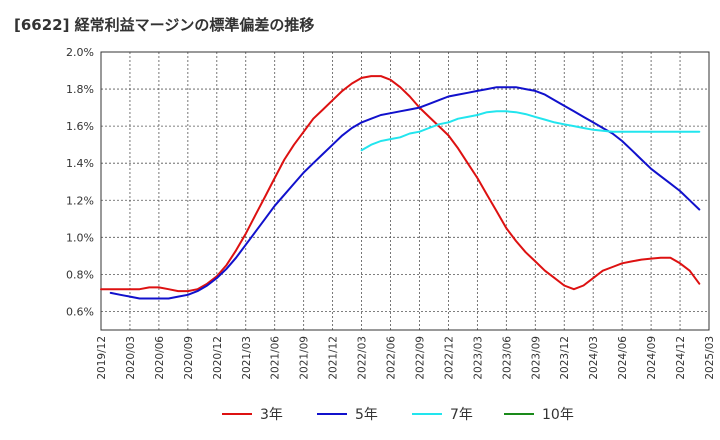 The image size is (720, 440). Describe the element at coordinates (681, 358) in the screenshot. I see `x-tick-label: 2024/12` at that location.